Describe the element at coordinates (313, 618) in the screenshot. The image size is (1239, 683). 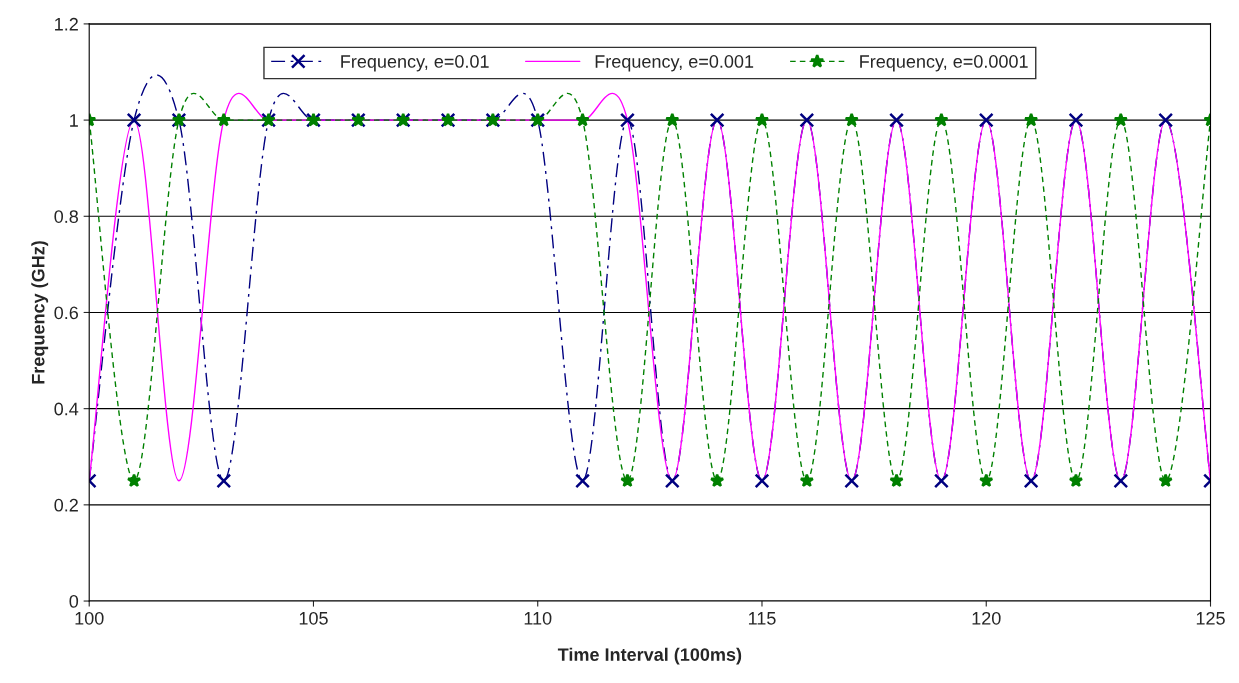
I see `x-tick-label: 105` at that location.